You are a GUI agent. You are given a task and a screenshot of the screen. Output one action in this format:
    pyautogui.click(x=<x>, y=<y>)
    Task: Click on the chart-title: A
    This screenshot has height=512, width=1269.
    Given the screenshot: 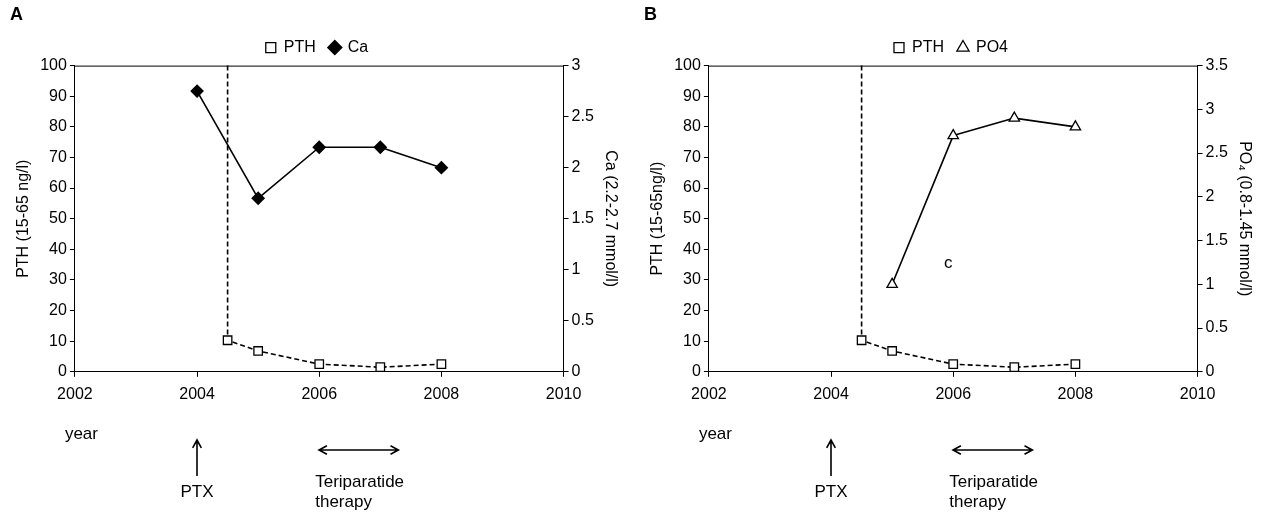 What is the action you would take?
    pyautogui.click(x=16, y=13)
    